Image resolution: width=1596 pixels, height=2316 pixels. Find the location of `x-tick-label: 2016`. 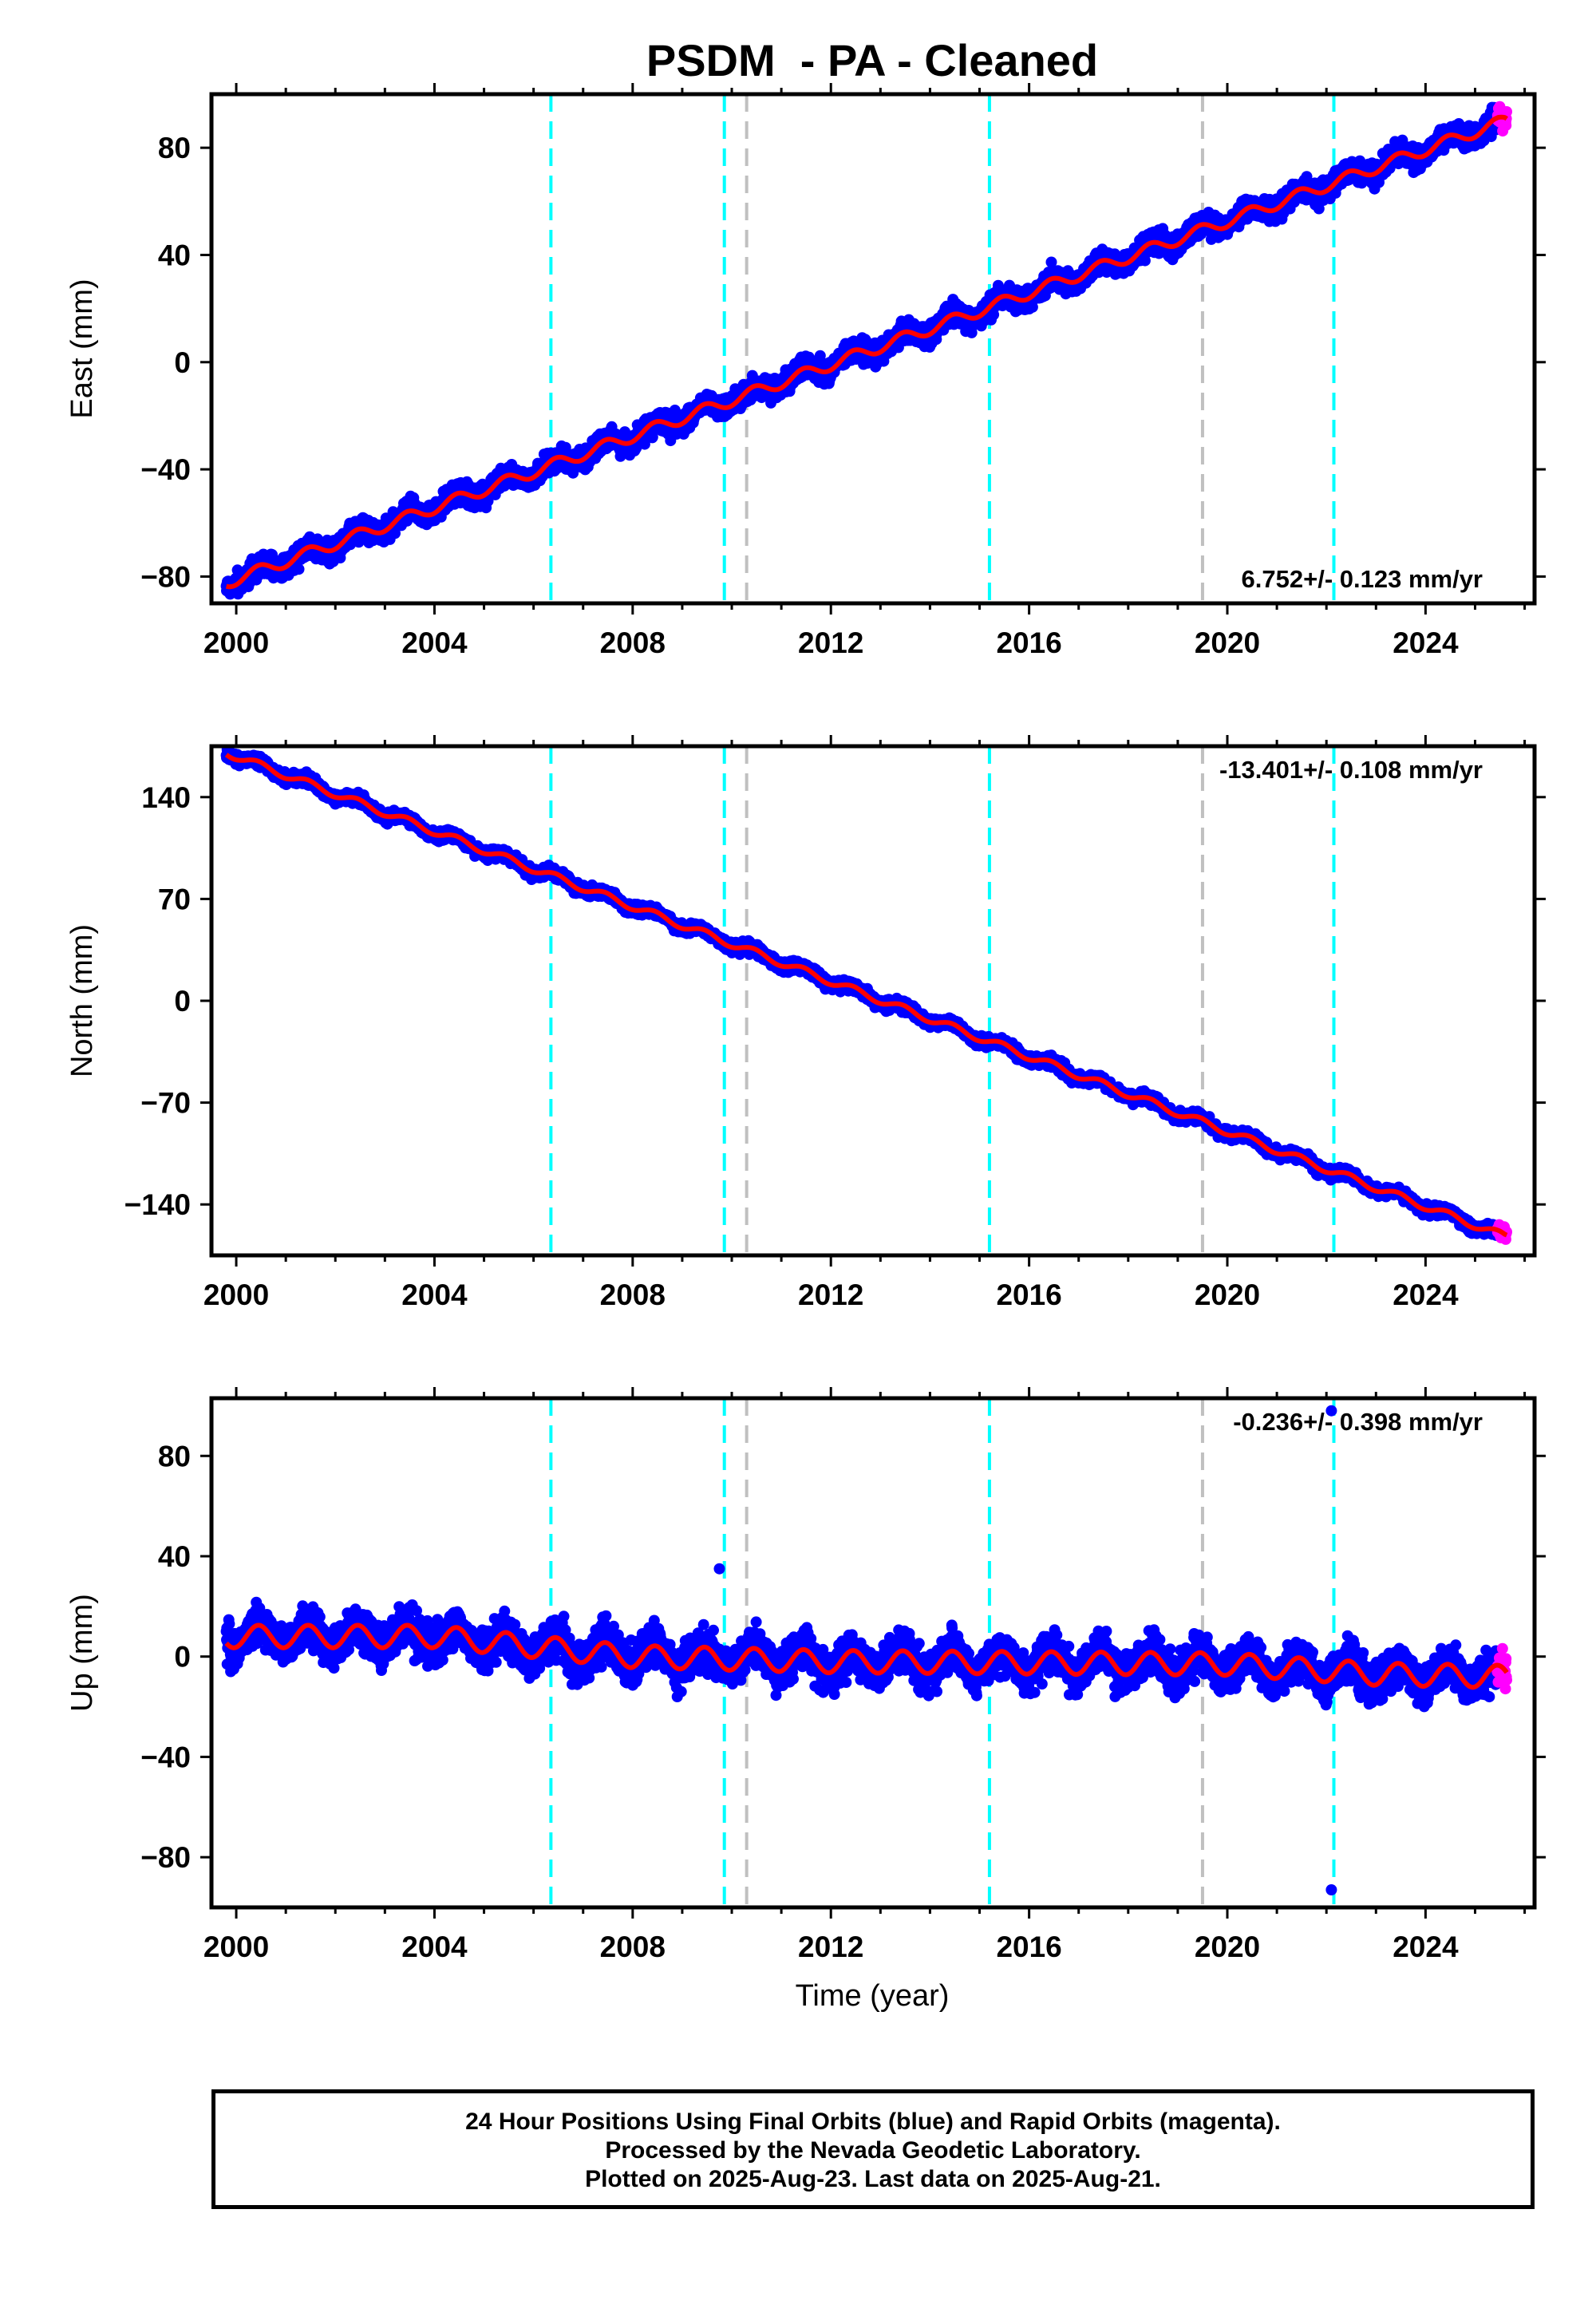

x-tick-label: 2016 is located at coordinates (1028, 642).